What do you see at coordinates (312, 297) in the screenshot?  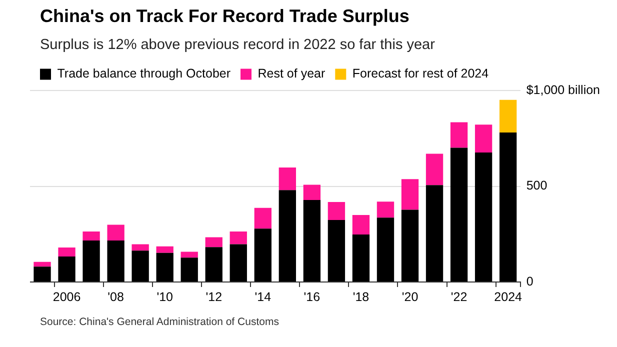 I see `x-tick-label: '16` at bounding box center [312, 297].